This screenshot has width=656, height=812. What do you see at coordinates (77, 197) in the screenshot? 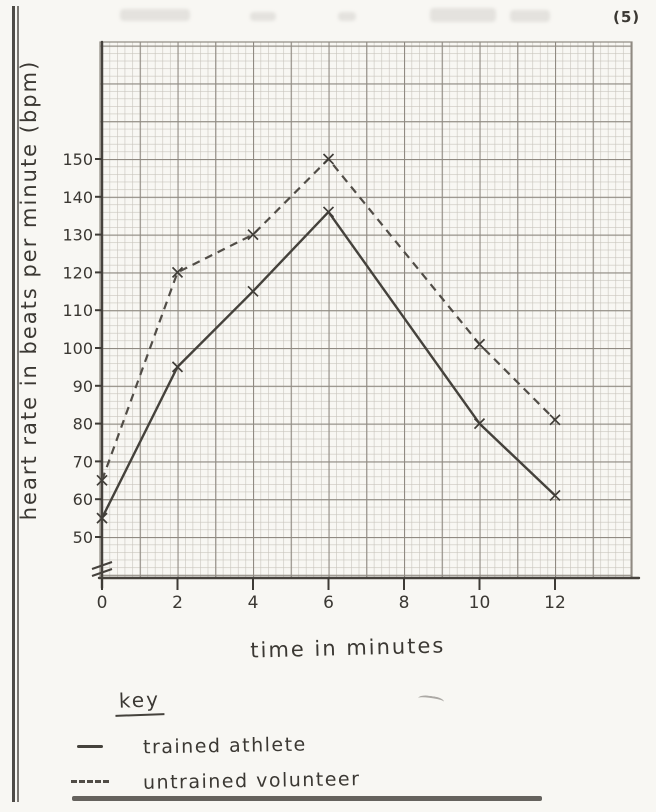
I see `y-tick-label: 140` at bounding box center [77, 197].